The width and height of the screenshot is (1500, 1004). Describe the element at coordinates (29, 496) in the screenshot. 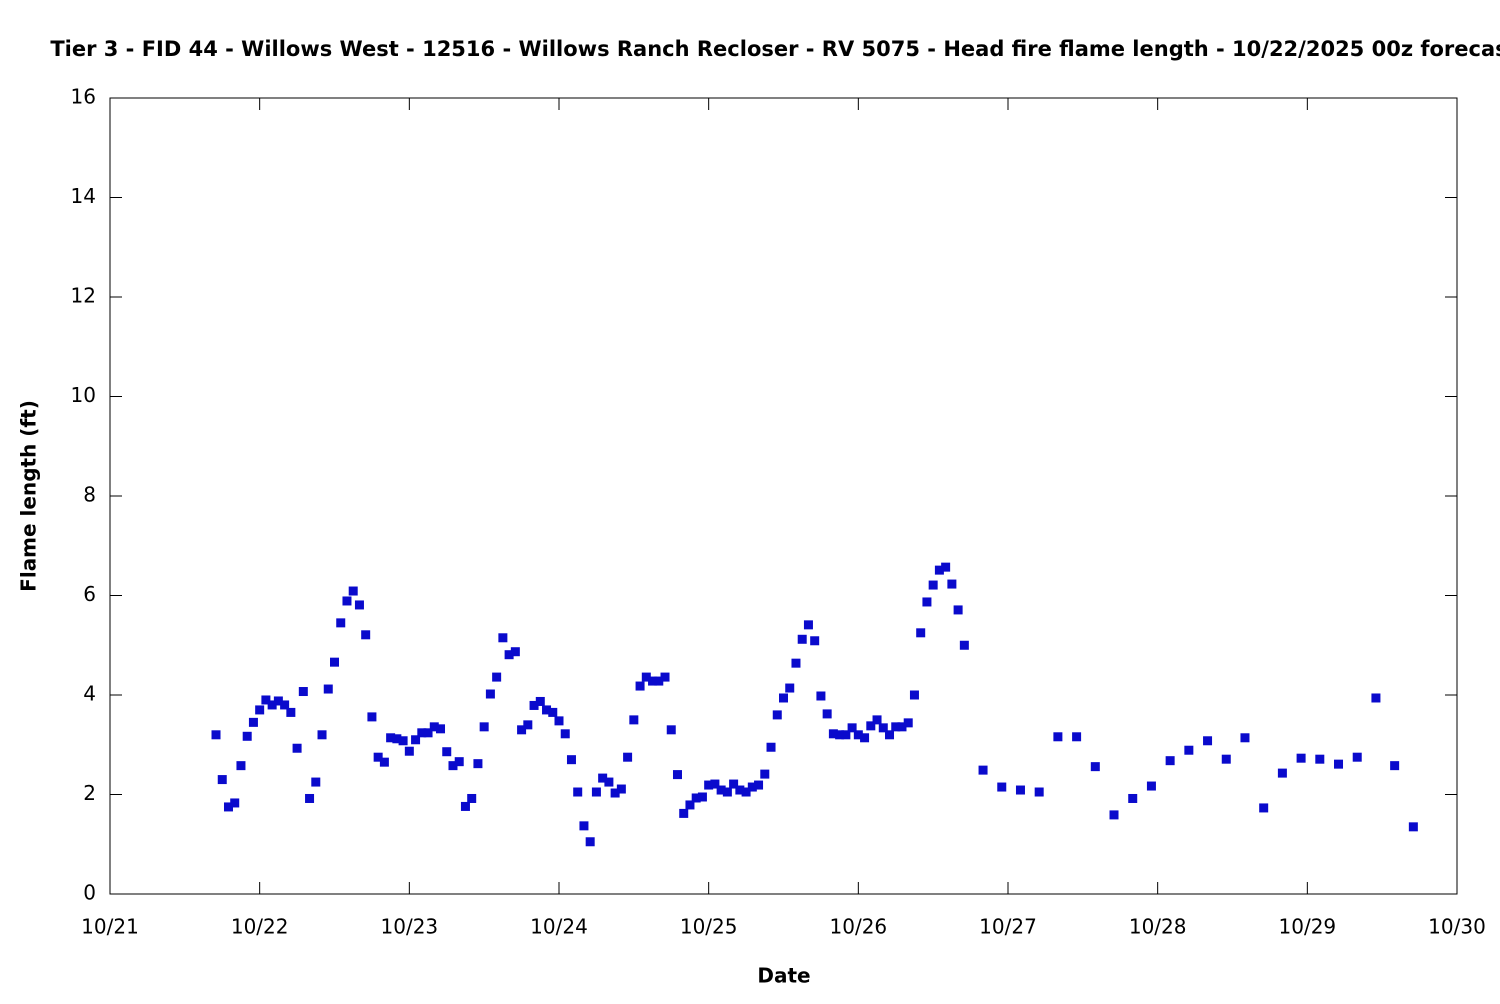

I see `y-axis-label: Flame length (ft)` at that location.